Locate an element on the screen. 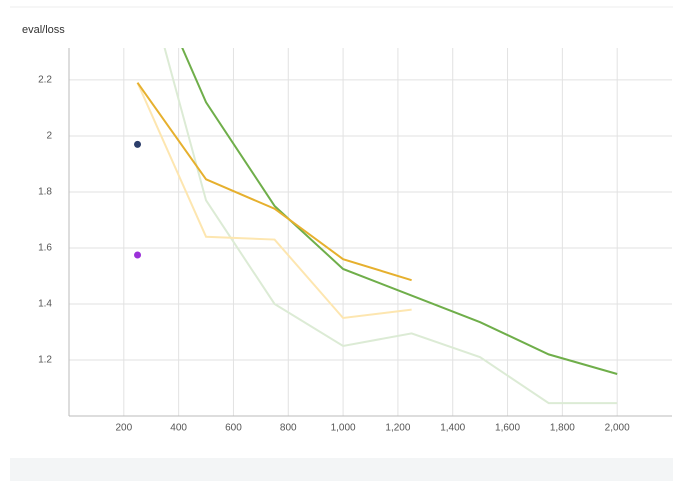 The image size is (673, 486). x-tick-label: 1,200 is located at coordinates (397, 428).